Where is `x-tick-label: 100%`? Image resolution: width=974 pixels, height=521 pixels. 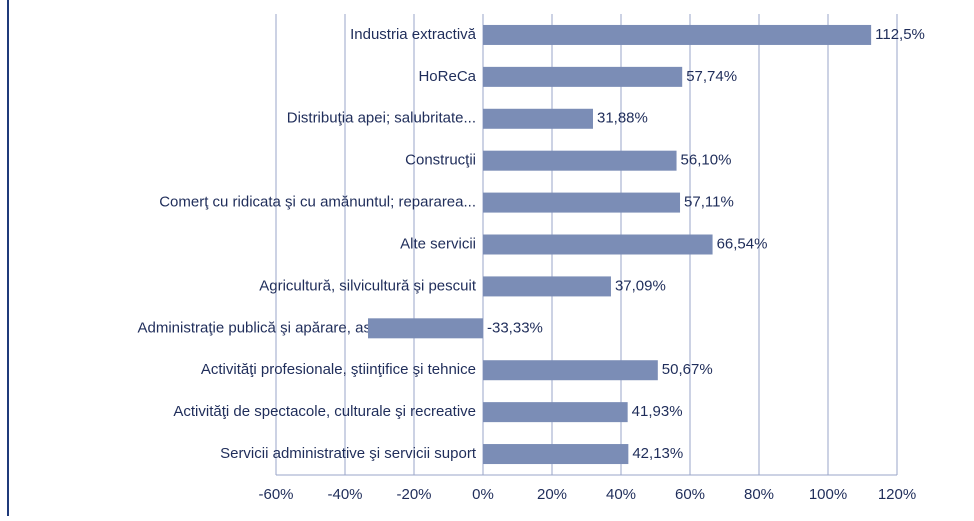
x-tick-label: 100% is located at coordinates (828, 494).